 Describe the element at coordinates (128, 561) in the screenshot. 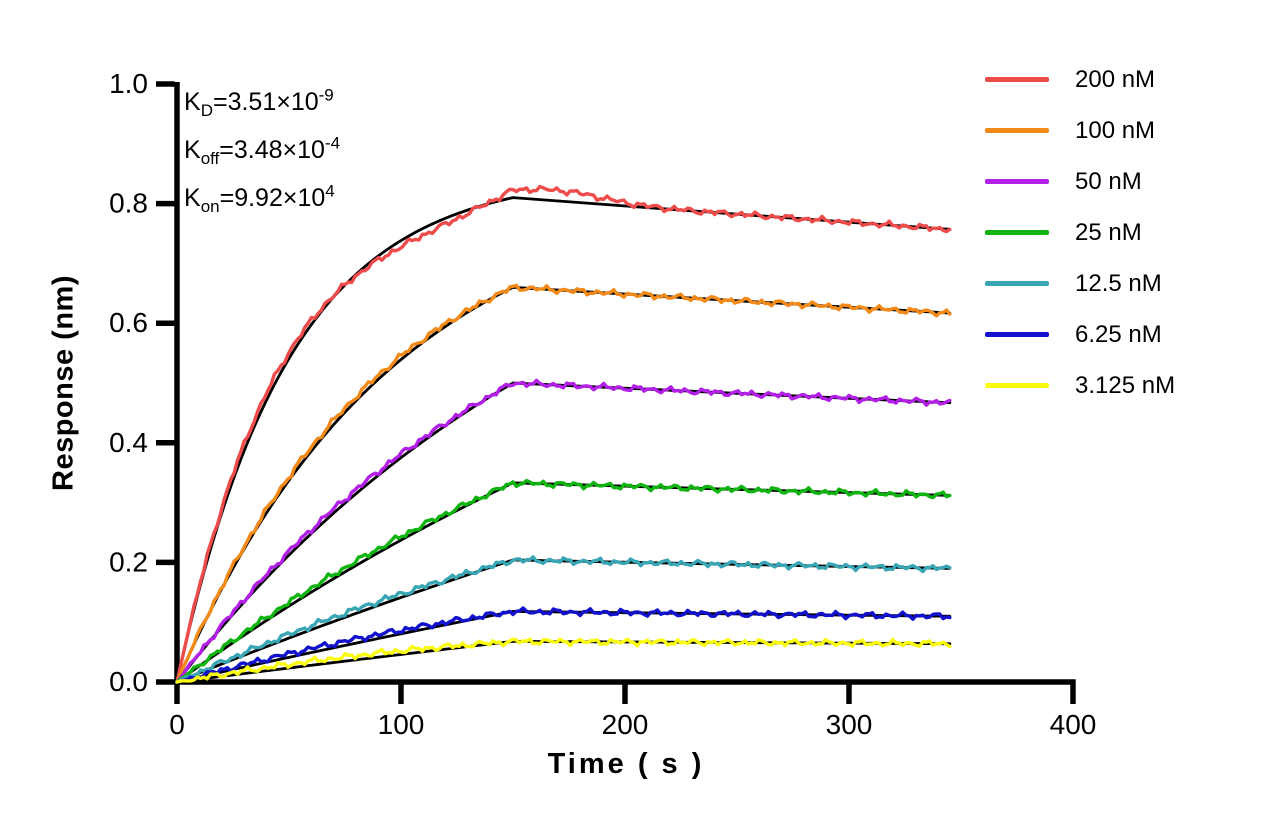

I see `y-tick-label: 0.2` at that location.